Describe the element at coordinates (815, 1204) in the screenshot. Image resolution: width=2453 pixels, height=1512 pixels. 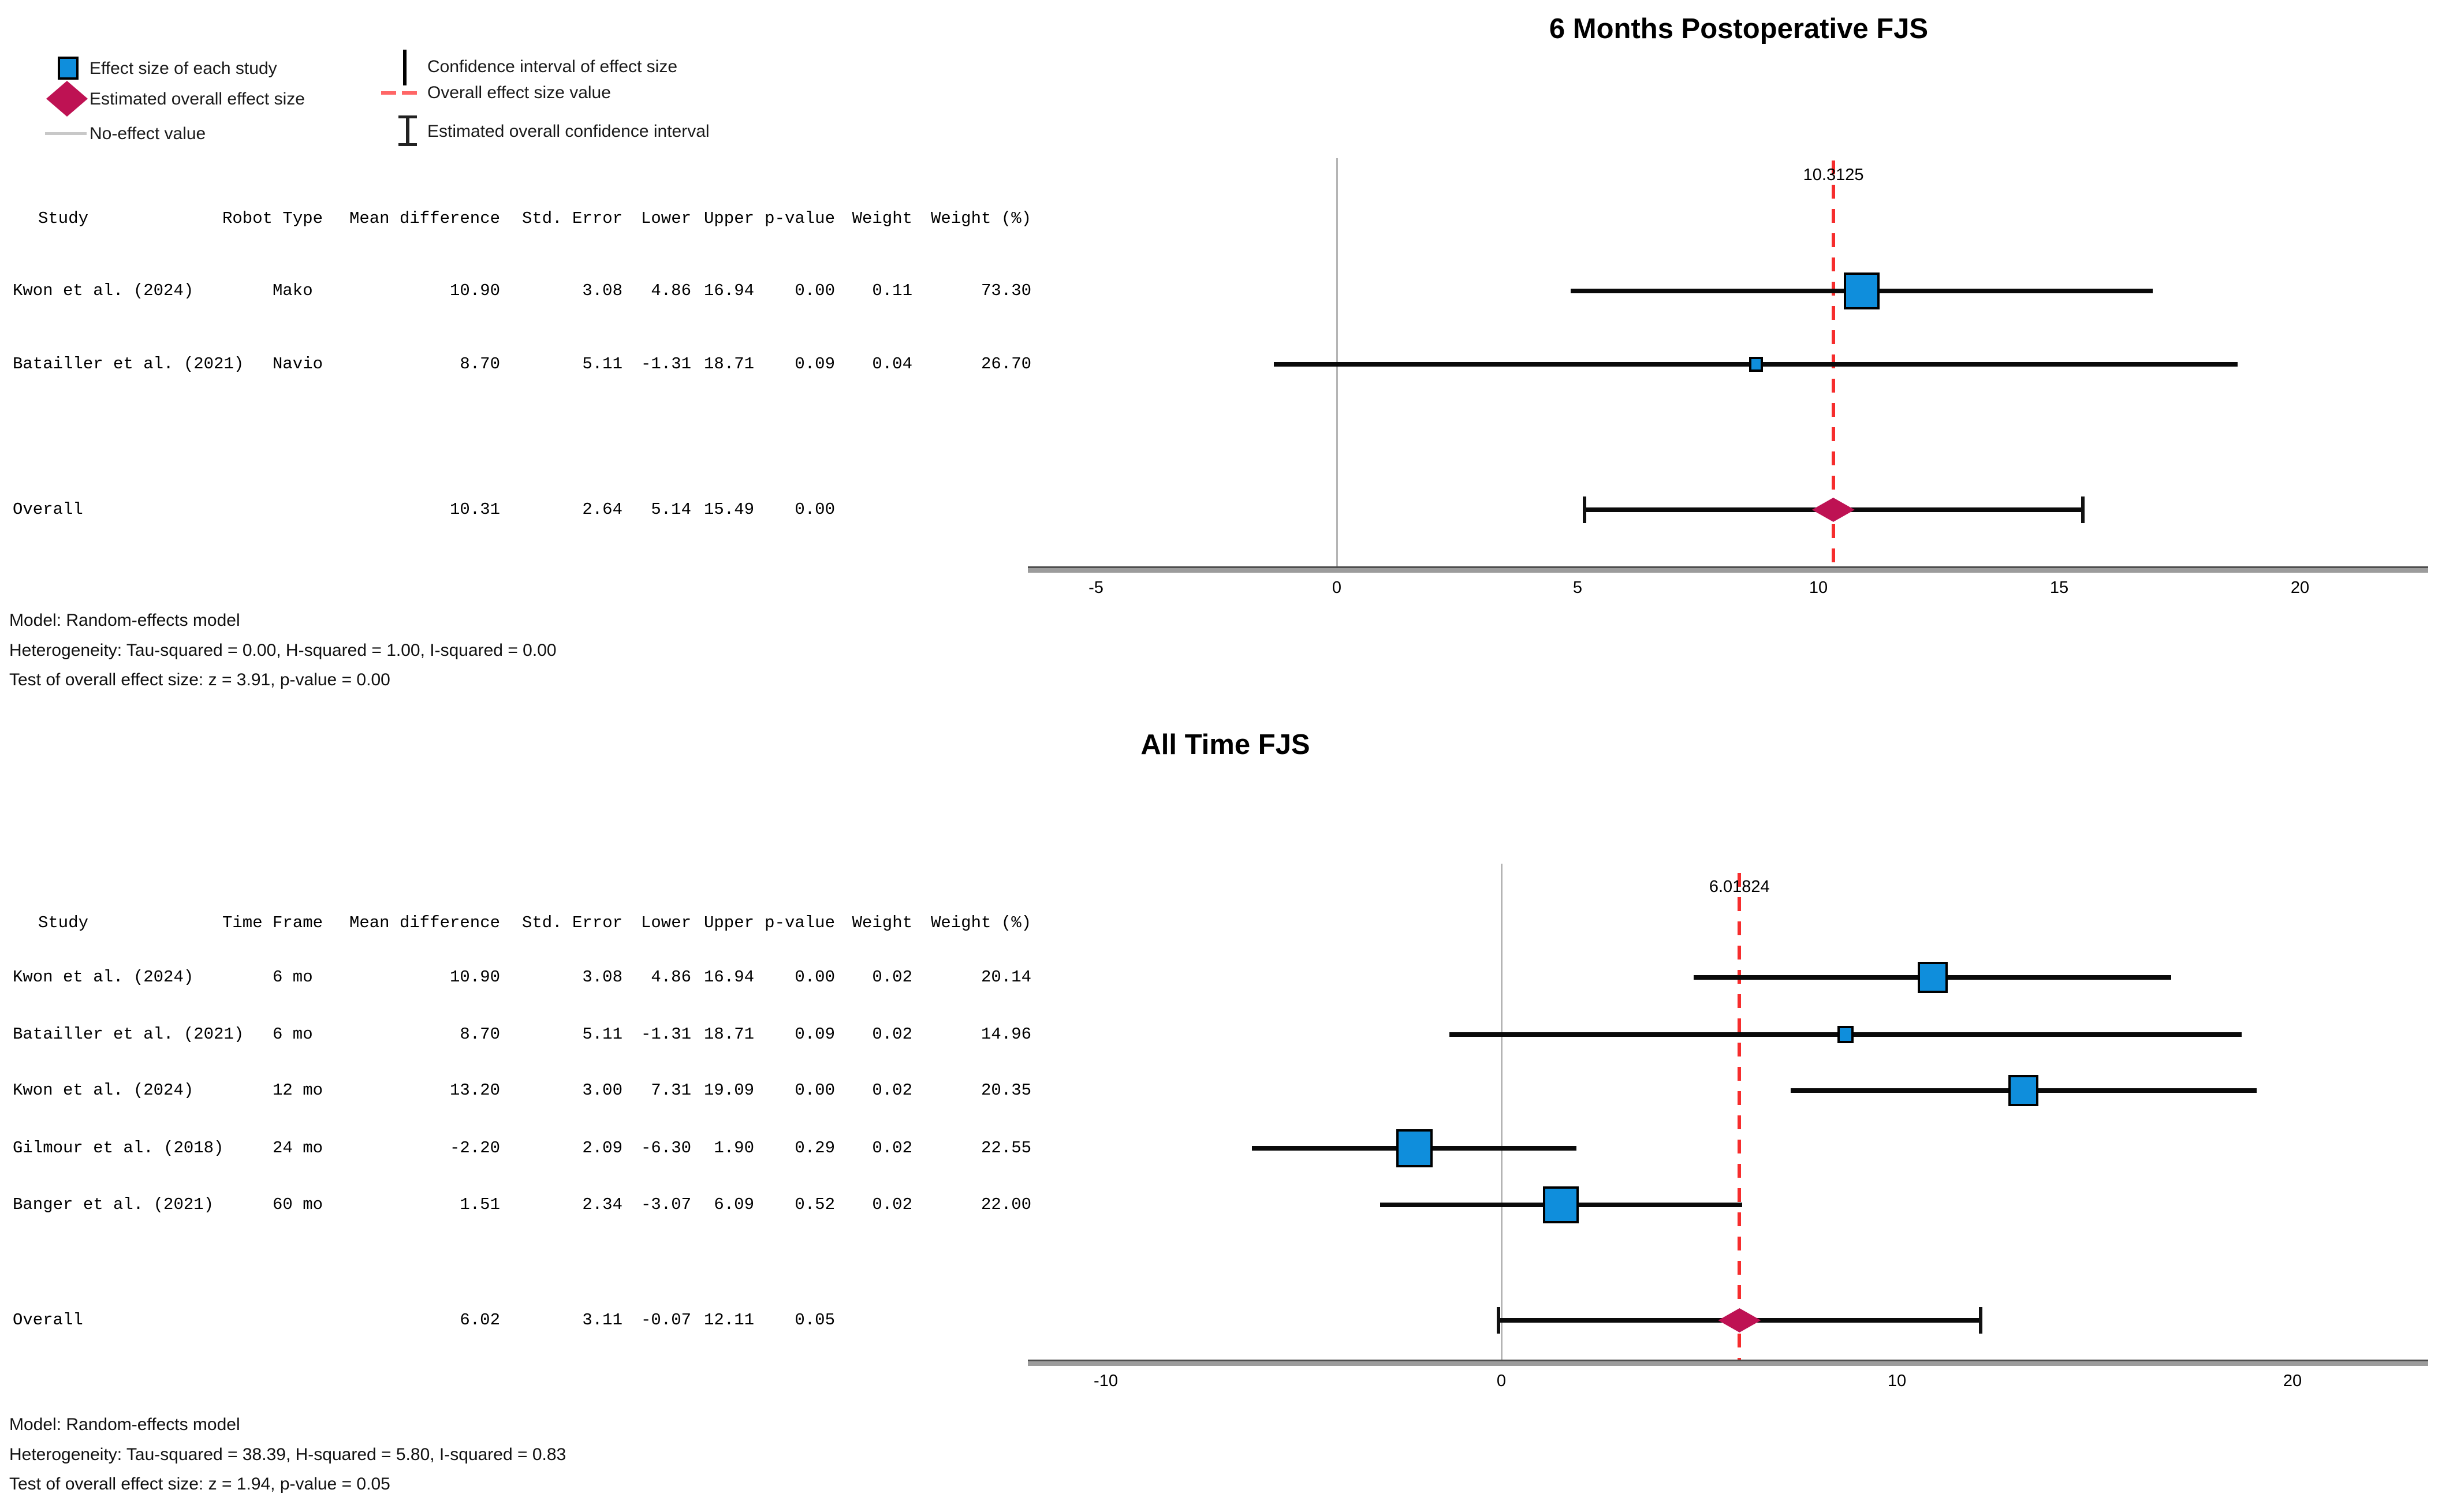
I see `table-row-cell: 0.52` at that location.